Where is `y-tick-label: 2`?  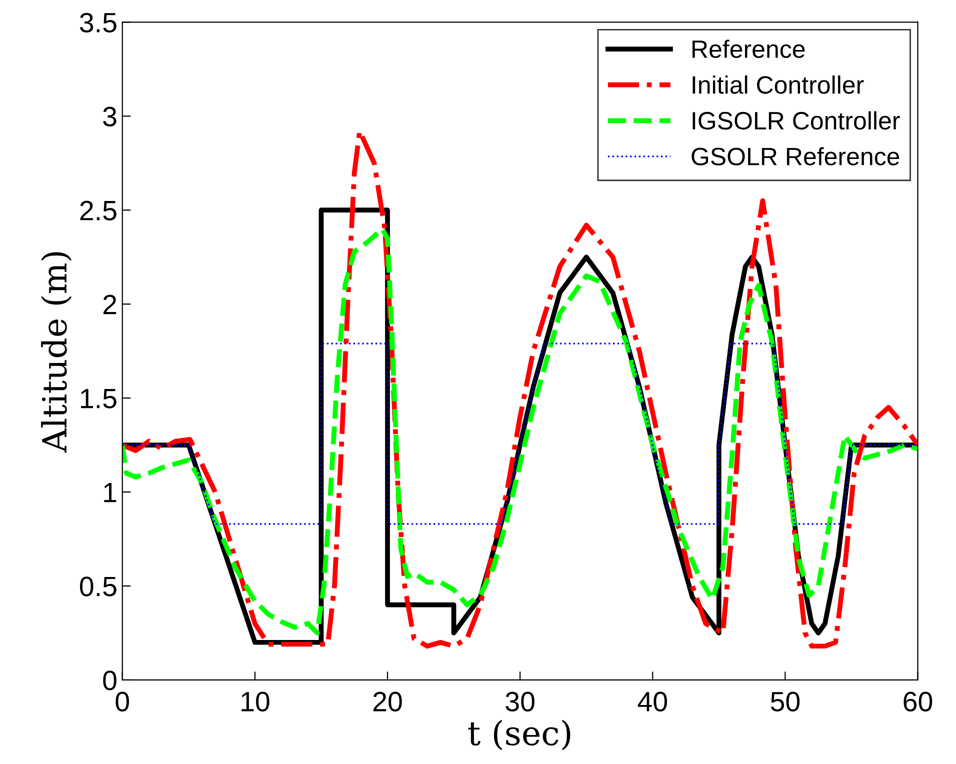 y-tick-label: 2 is located at coordinates (109, 304).